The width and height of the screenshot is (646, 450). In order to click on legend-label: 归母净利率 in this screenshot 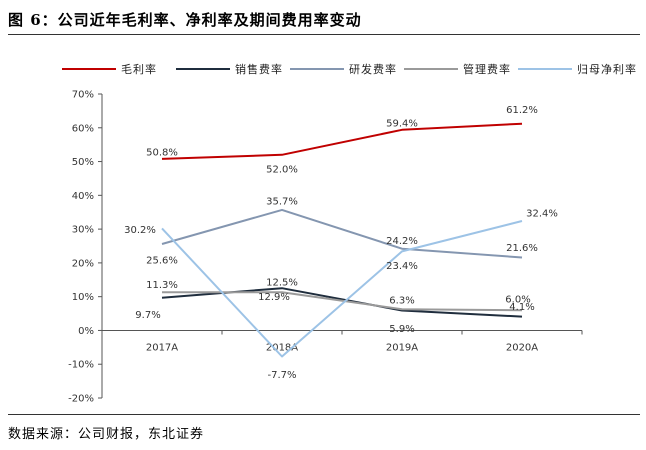, I will do `click(607, 69)`.